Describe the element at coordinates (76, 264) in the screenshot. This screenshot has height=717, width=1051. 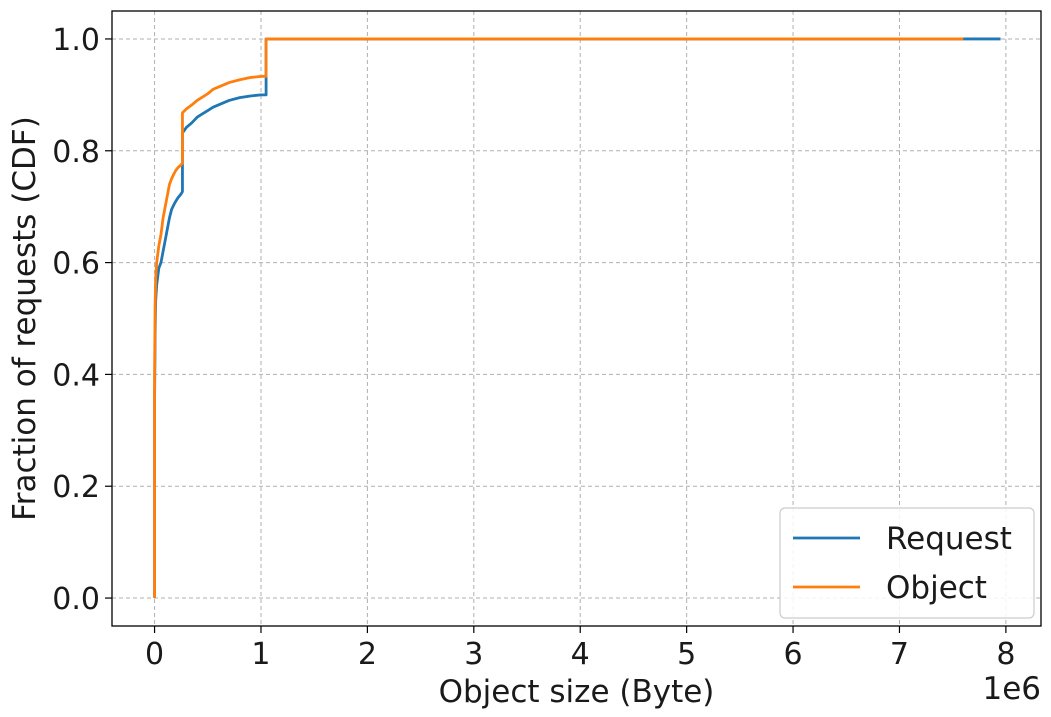
I see `y-tick-label: 0.6` at that location.